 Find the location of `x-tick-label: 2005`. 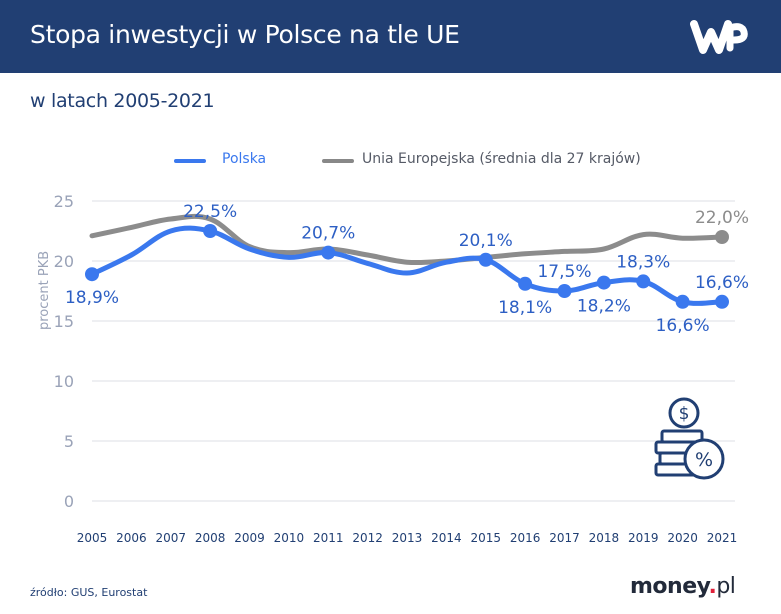

x-tick-label: 2005 is located at coordinates (92, 538).